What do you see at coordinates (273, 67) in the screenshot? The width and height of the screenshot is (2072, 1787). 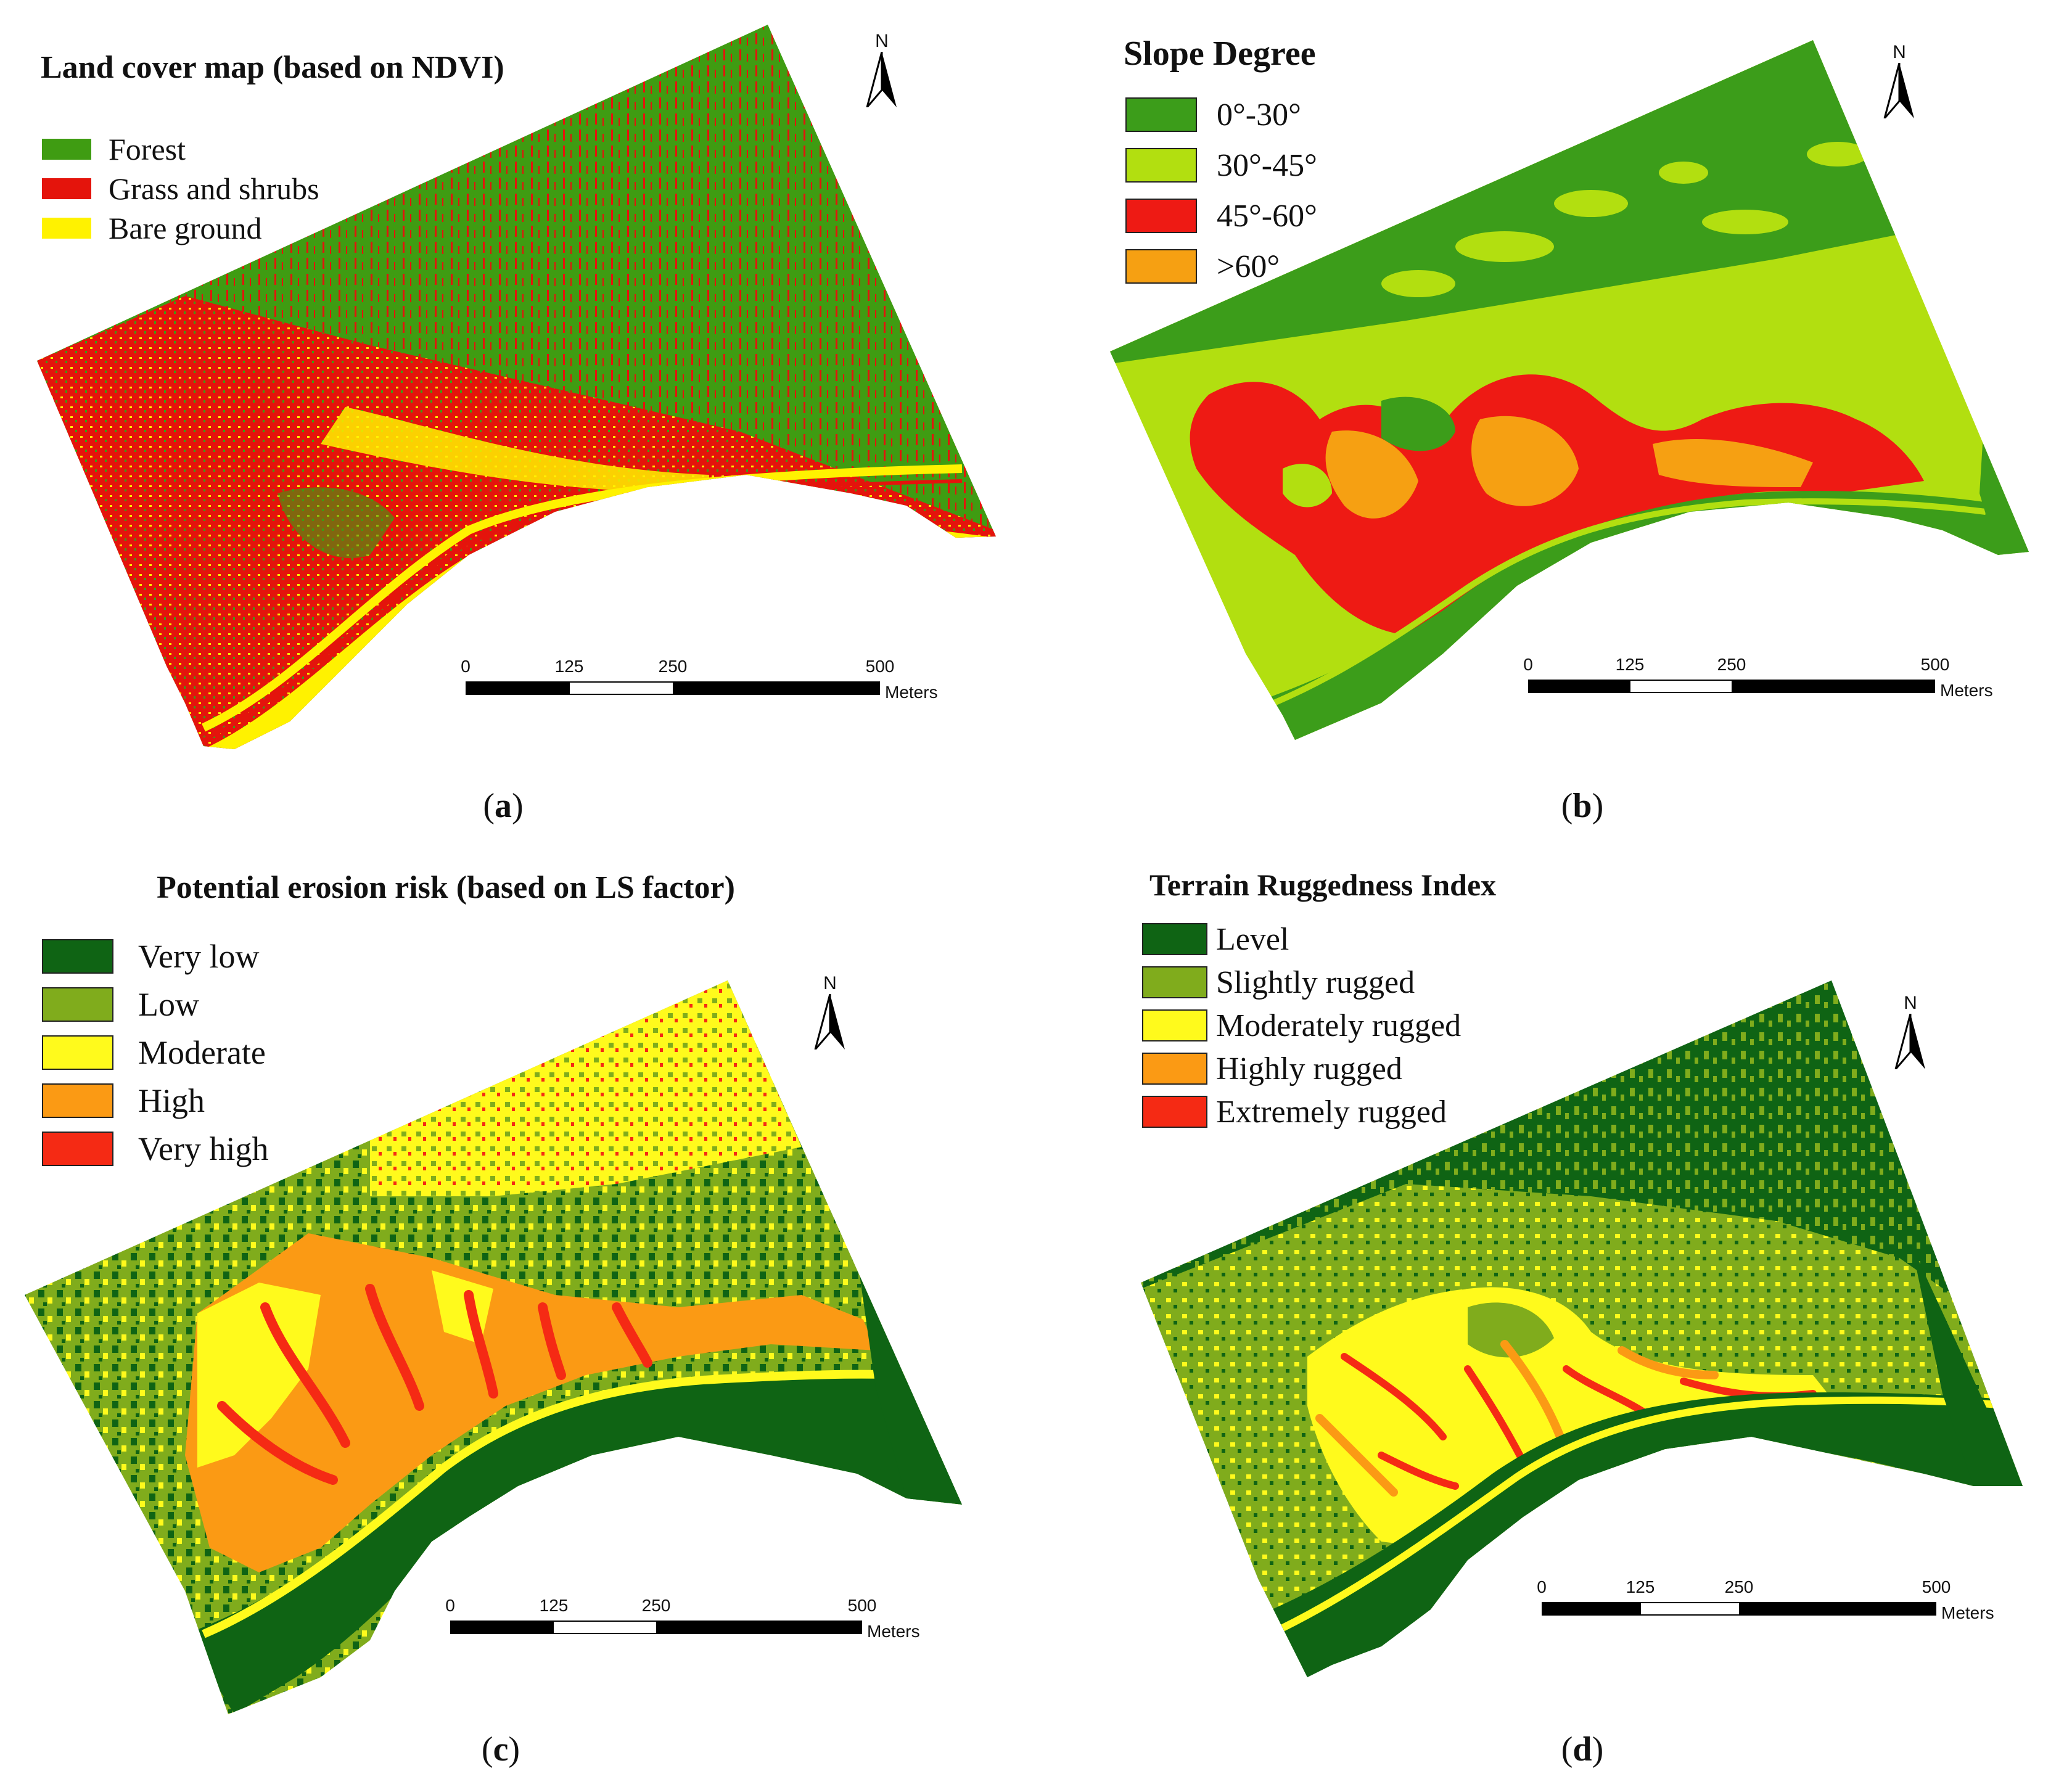 I see `map-title: Land cover map (based on NDVI)` at bounding box center [273, 67].